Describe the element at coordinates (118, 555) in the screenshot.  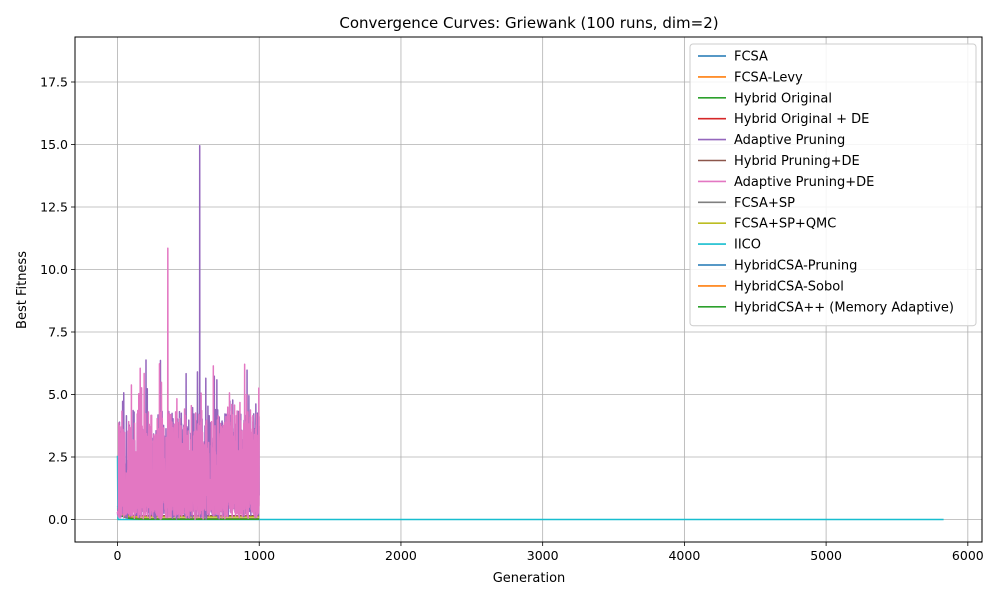
I see `x-tick-label: 0` at that location.